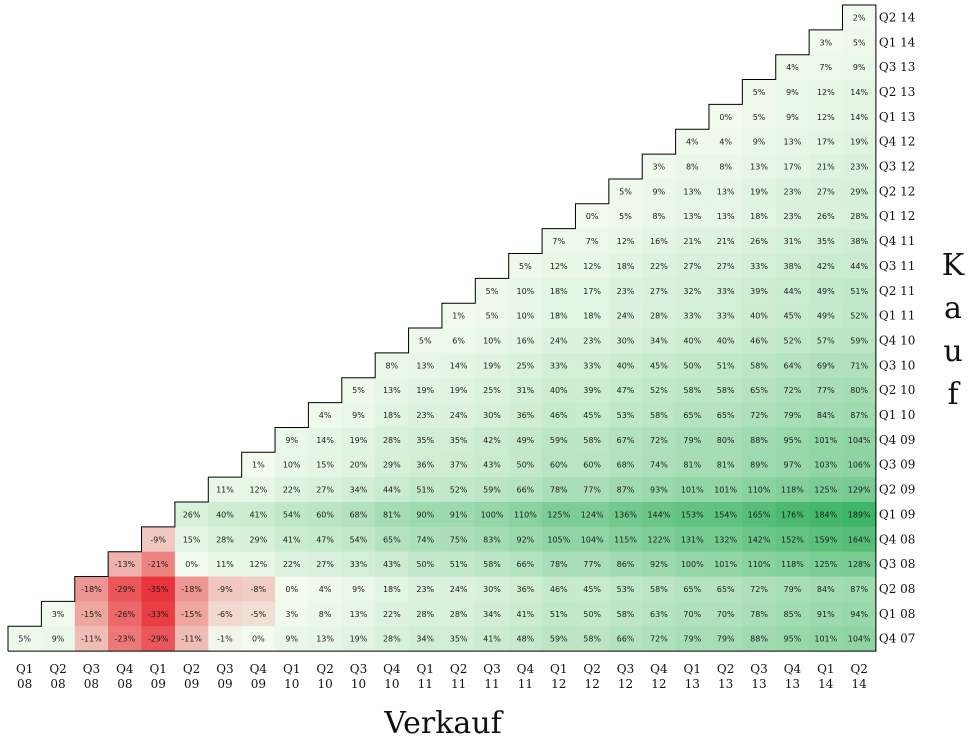 The width and height of the screenshot is (974, 744). Describe the element at coordinates (559, 614) in the screenshot. I see `cell-value-label: 51%` at that location.